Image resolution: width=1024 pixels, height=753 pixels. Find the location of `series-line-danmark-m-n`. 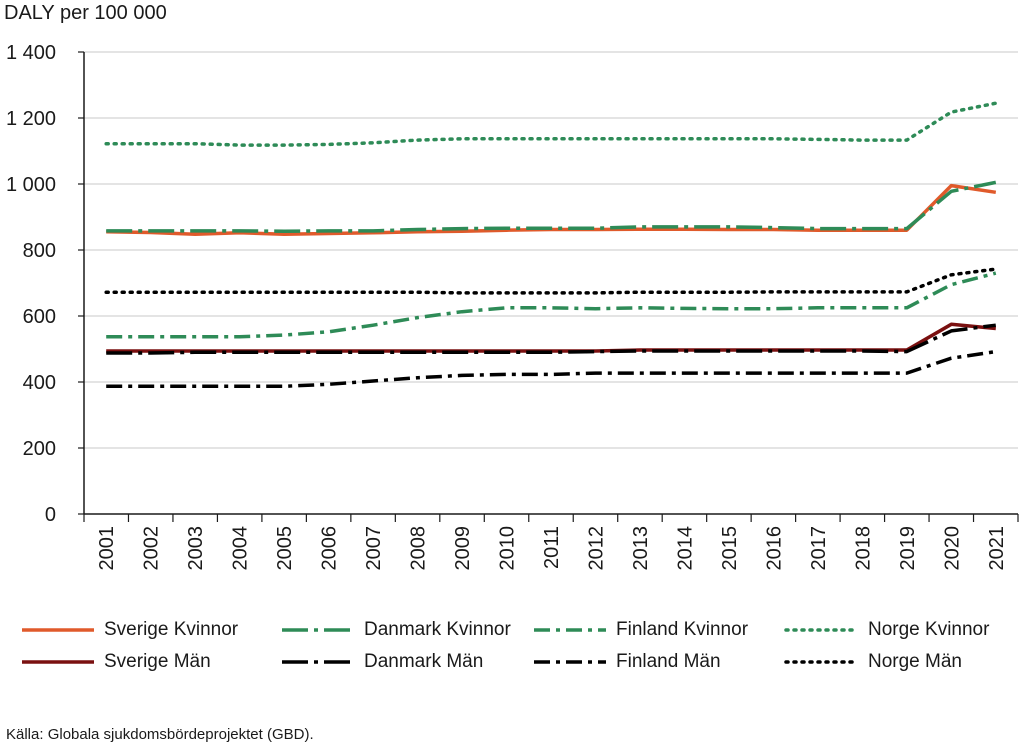

series-line-danmark-m-n is located at coordinates (551, 339).